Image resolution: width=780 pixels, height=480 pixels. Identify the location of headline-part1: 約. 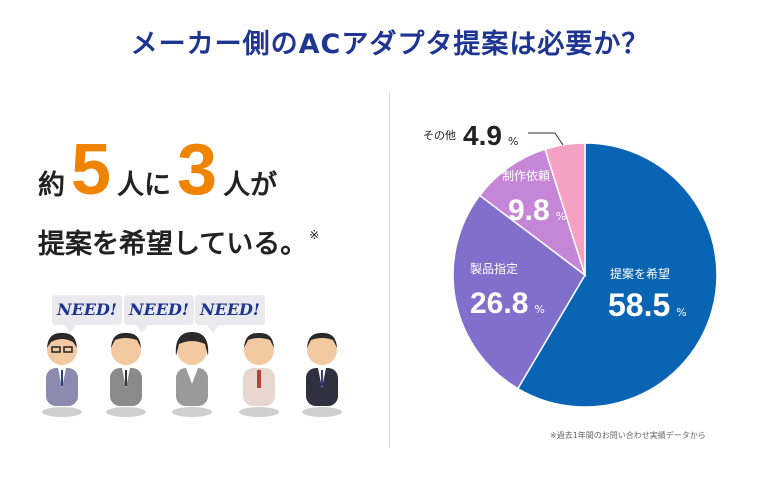
(51, 185).